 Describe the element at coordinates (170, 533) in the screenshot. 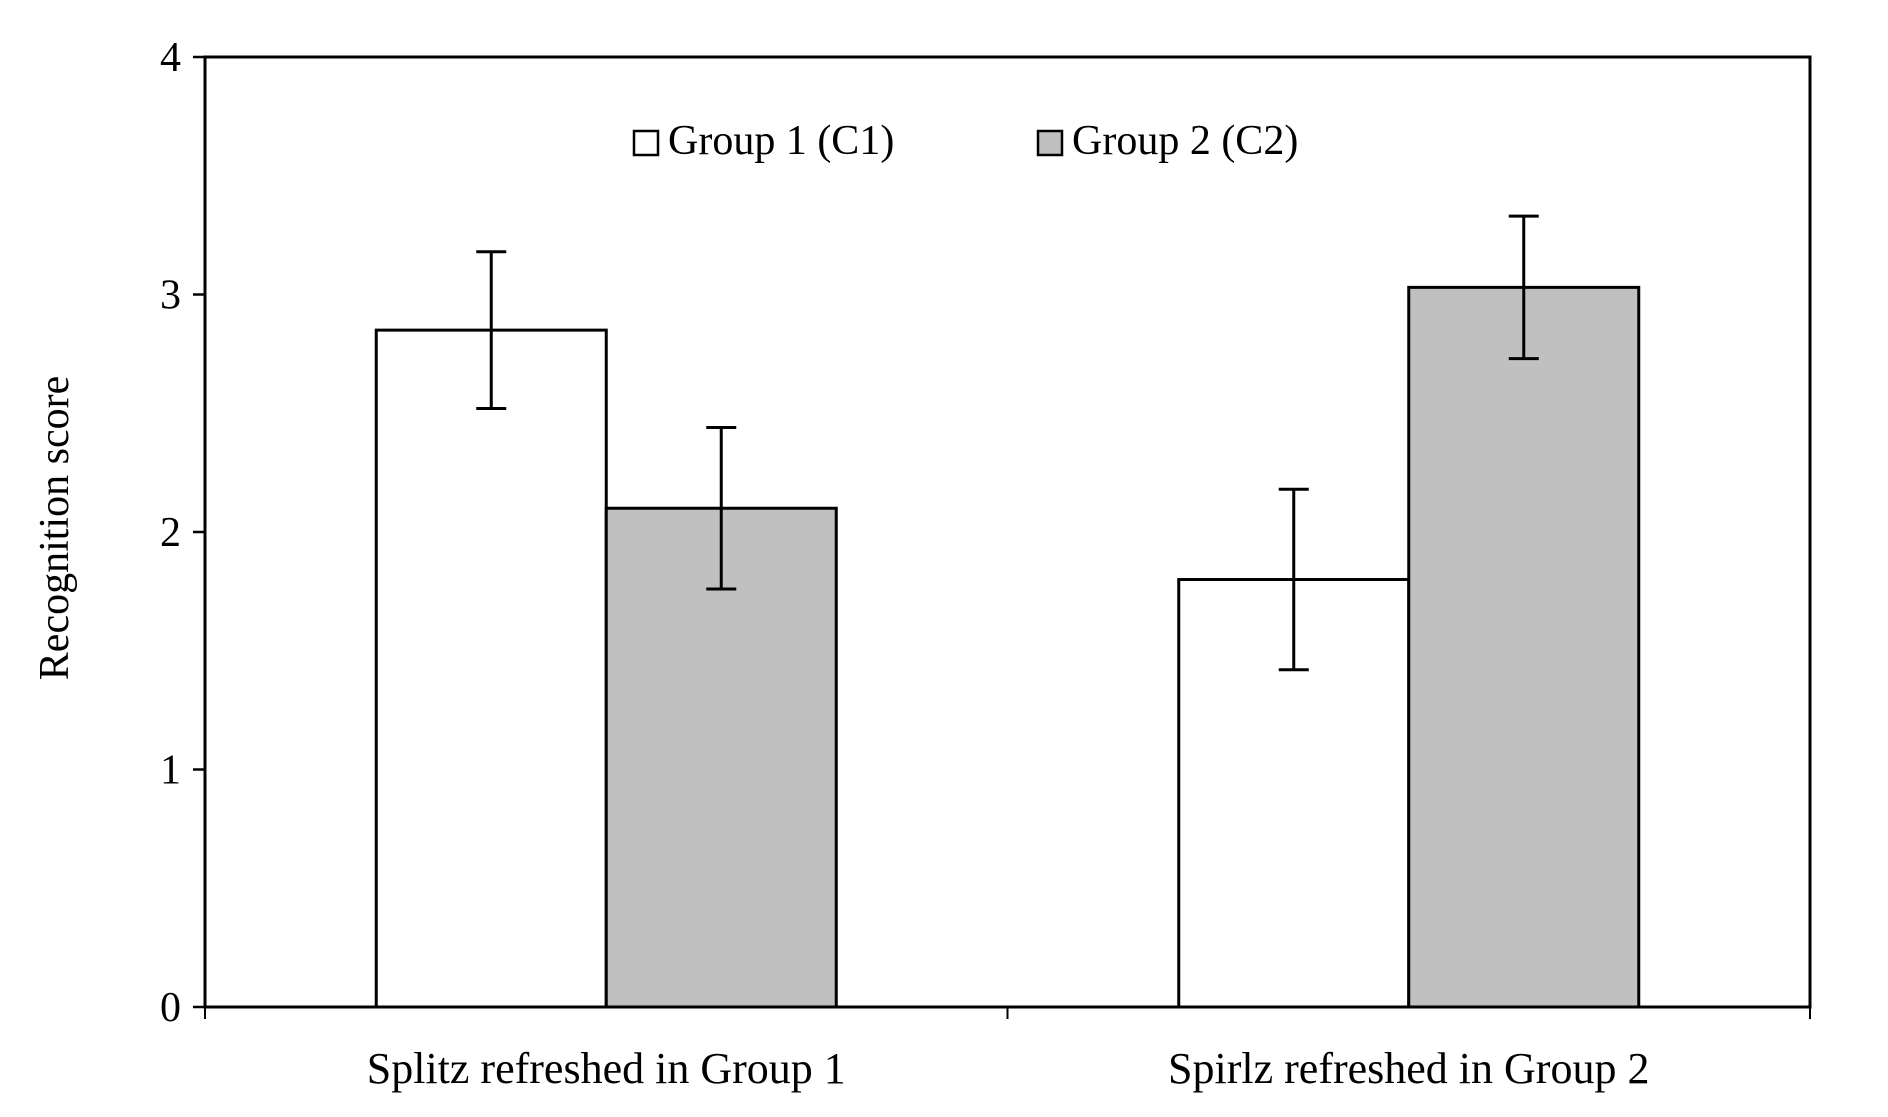

I see `y-tick-label-2: 2` at that location.